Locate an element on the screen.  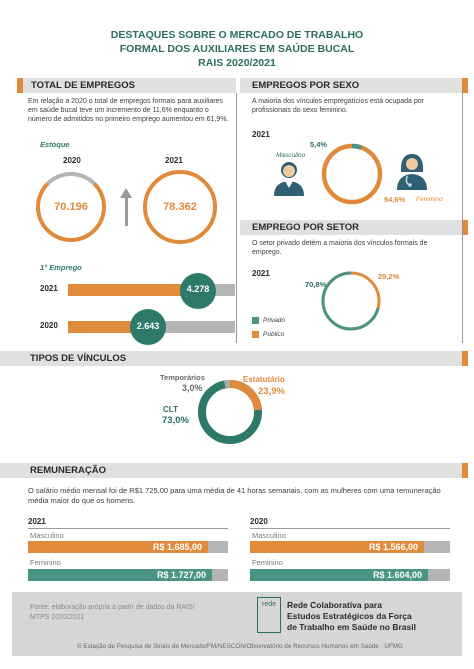
privado-arc is located at coordinates (351, 301).